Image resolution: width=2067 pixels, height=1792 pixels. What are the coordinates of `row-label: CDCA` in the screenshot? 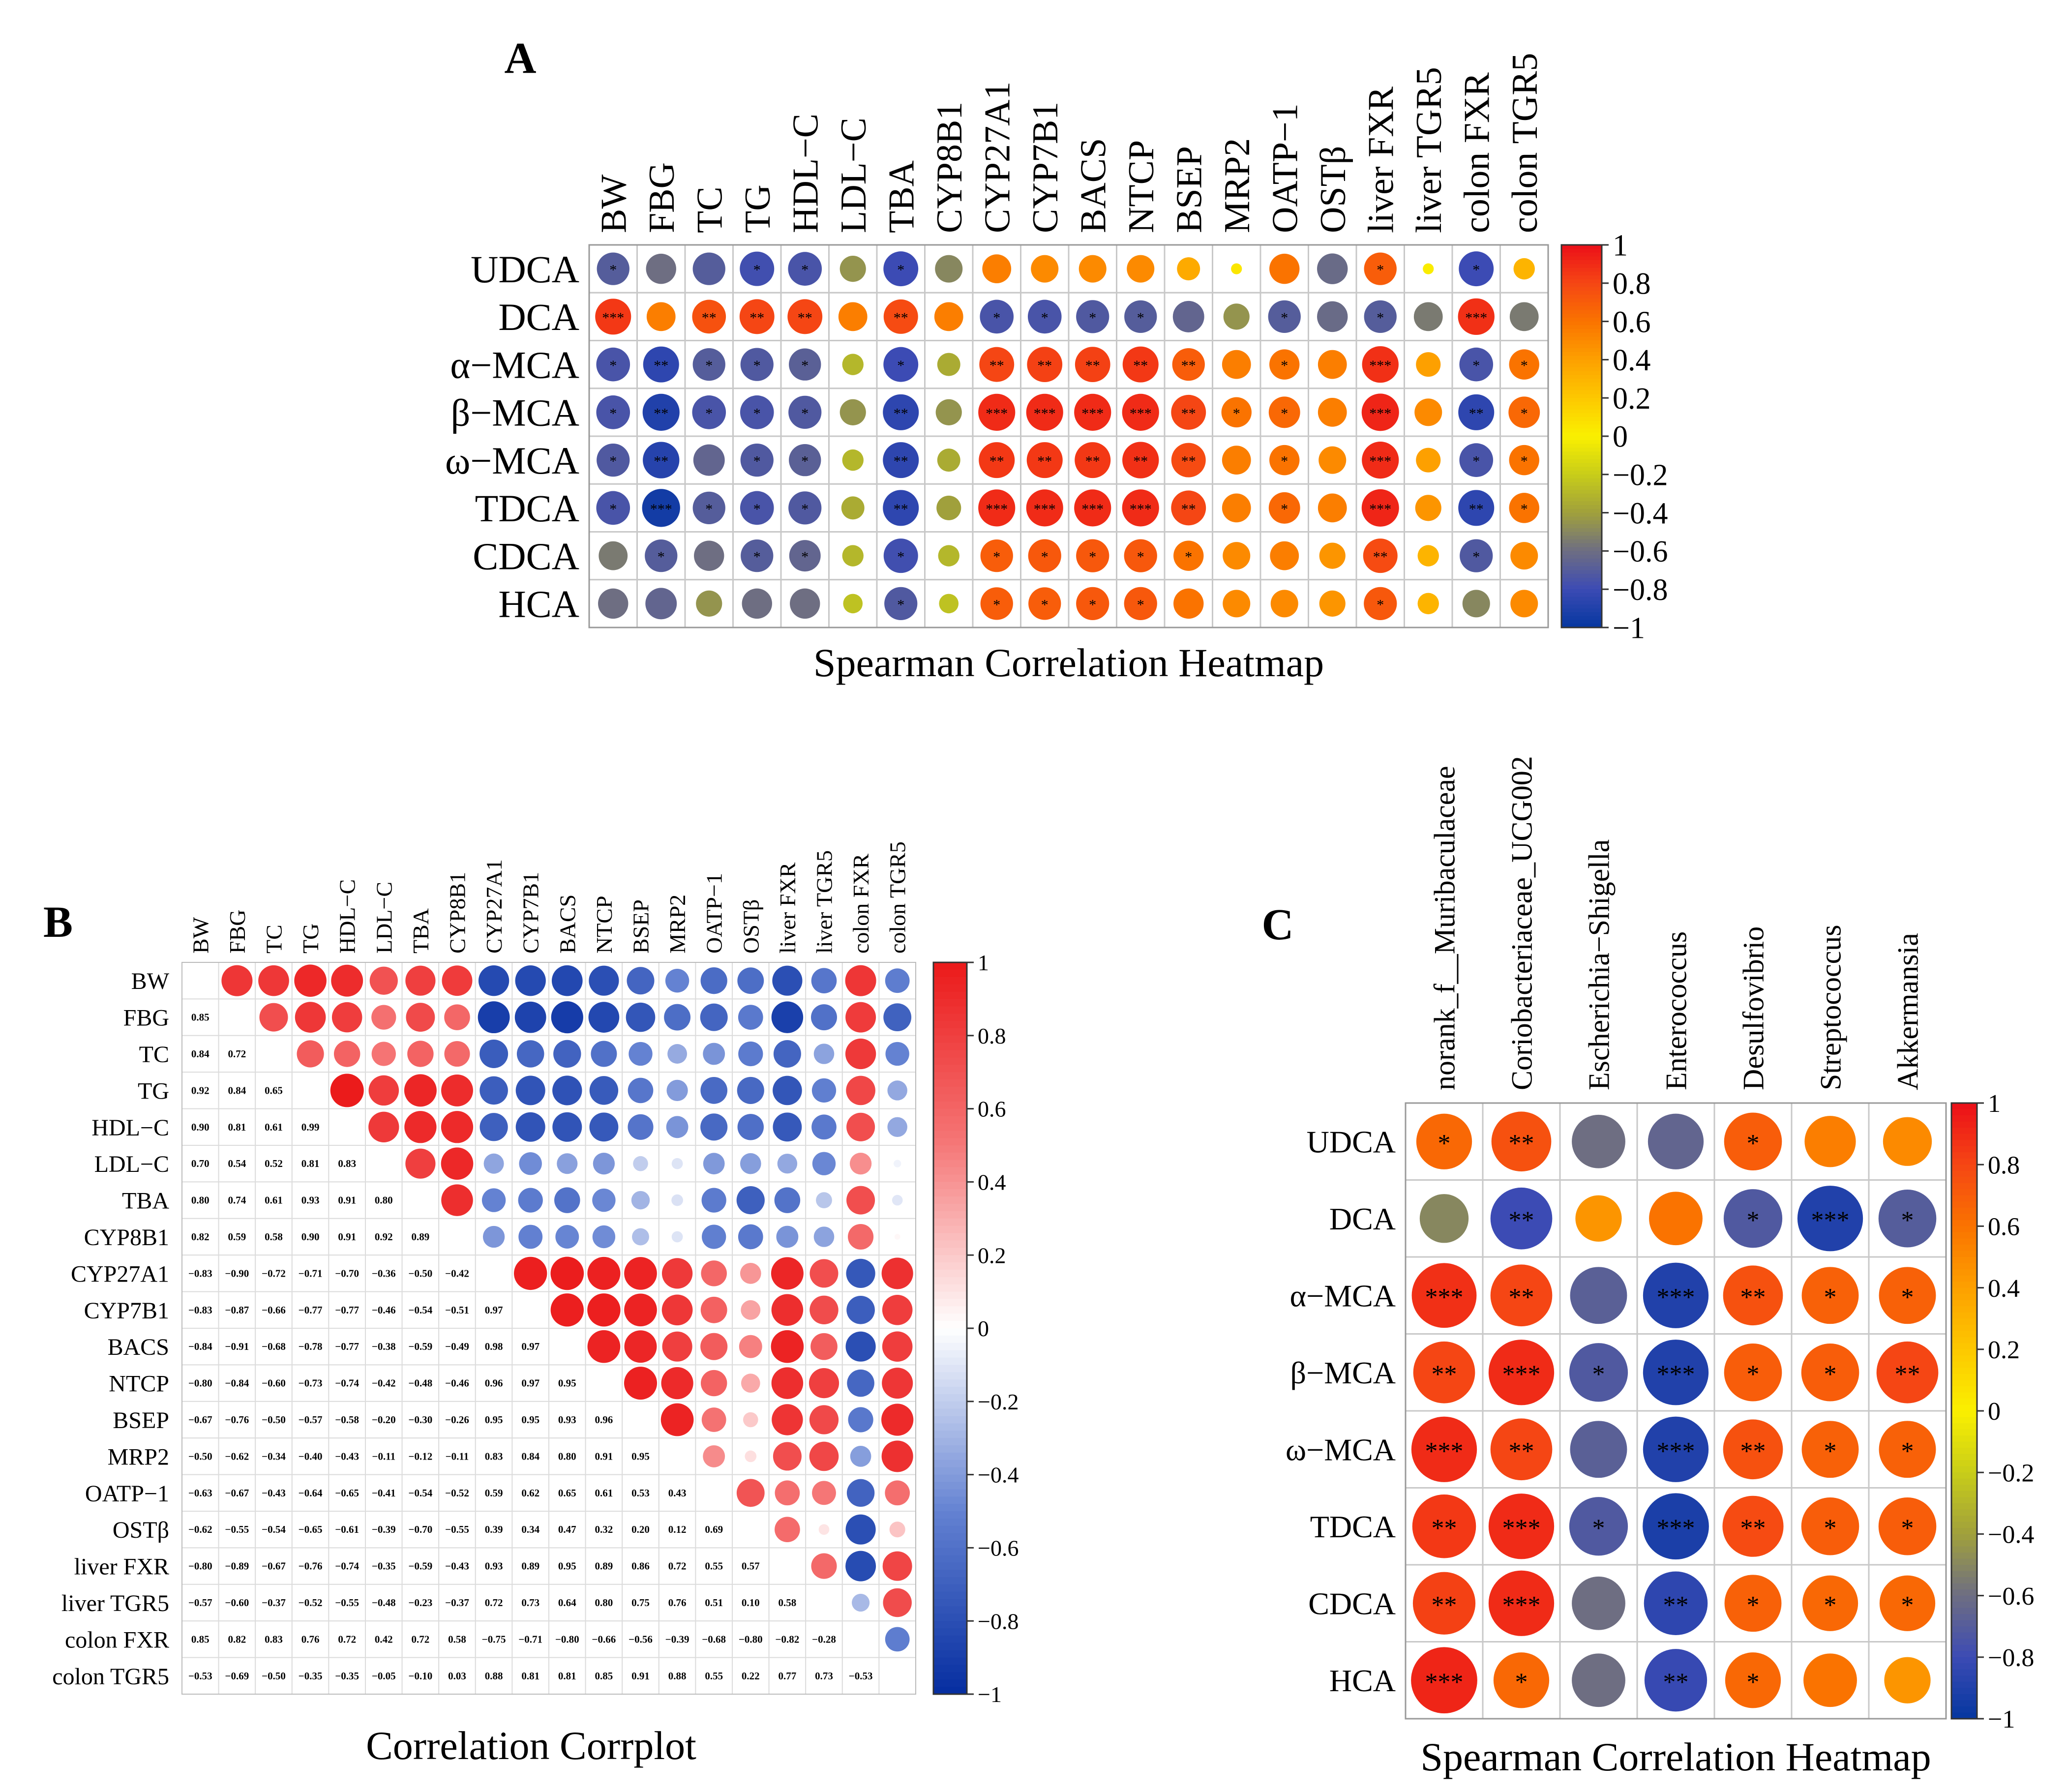 It's located at (1352, 1603).